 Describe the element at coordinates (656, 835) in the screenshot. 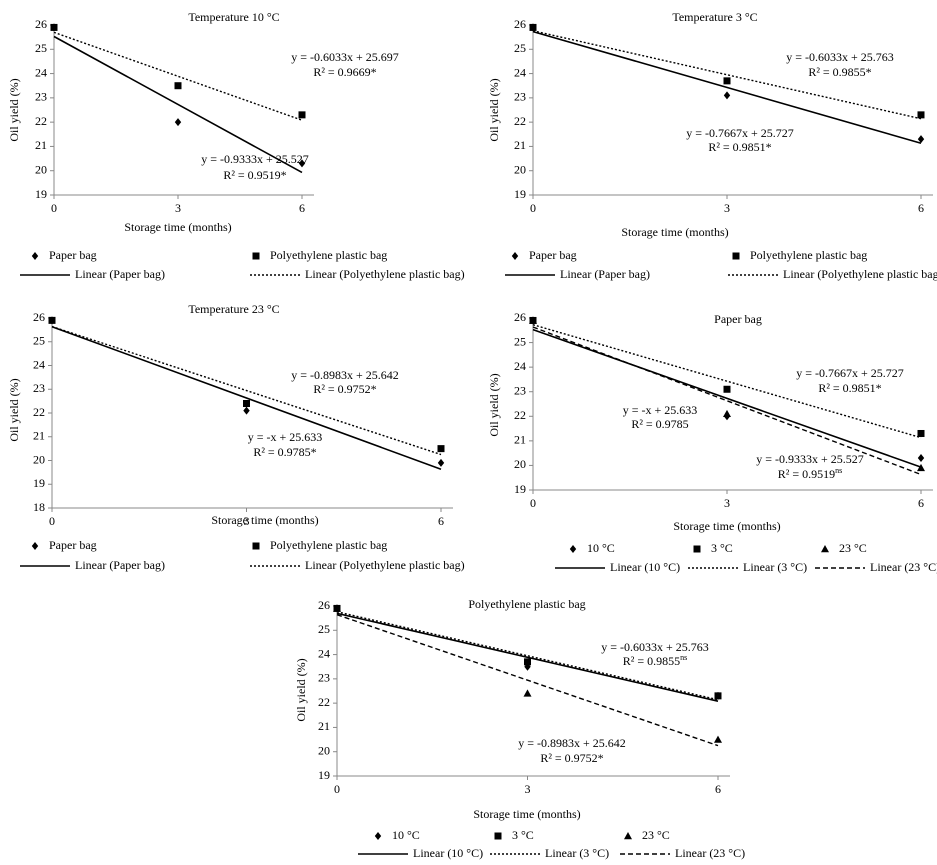

I see `legend-label: 23 °C` at that location.